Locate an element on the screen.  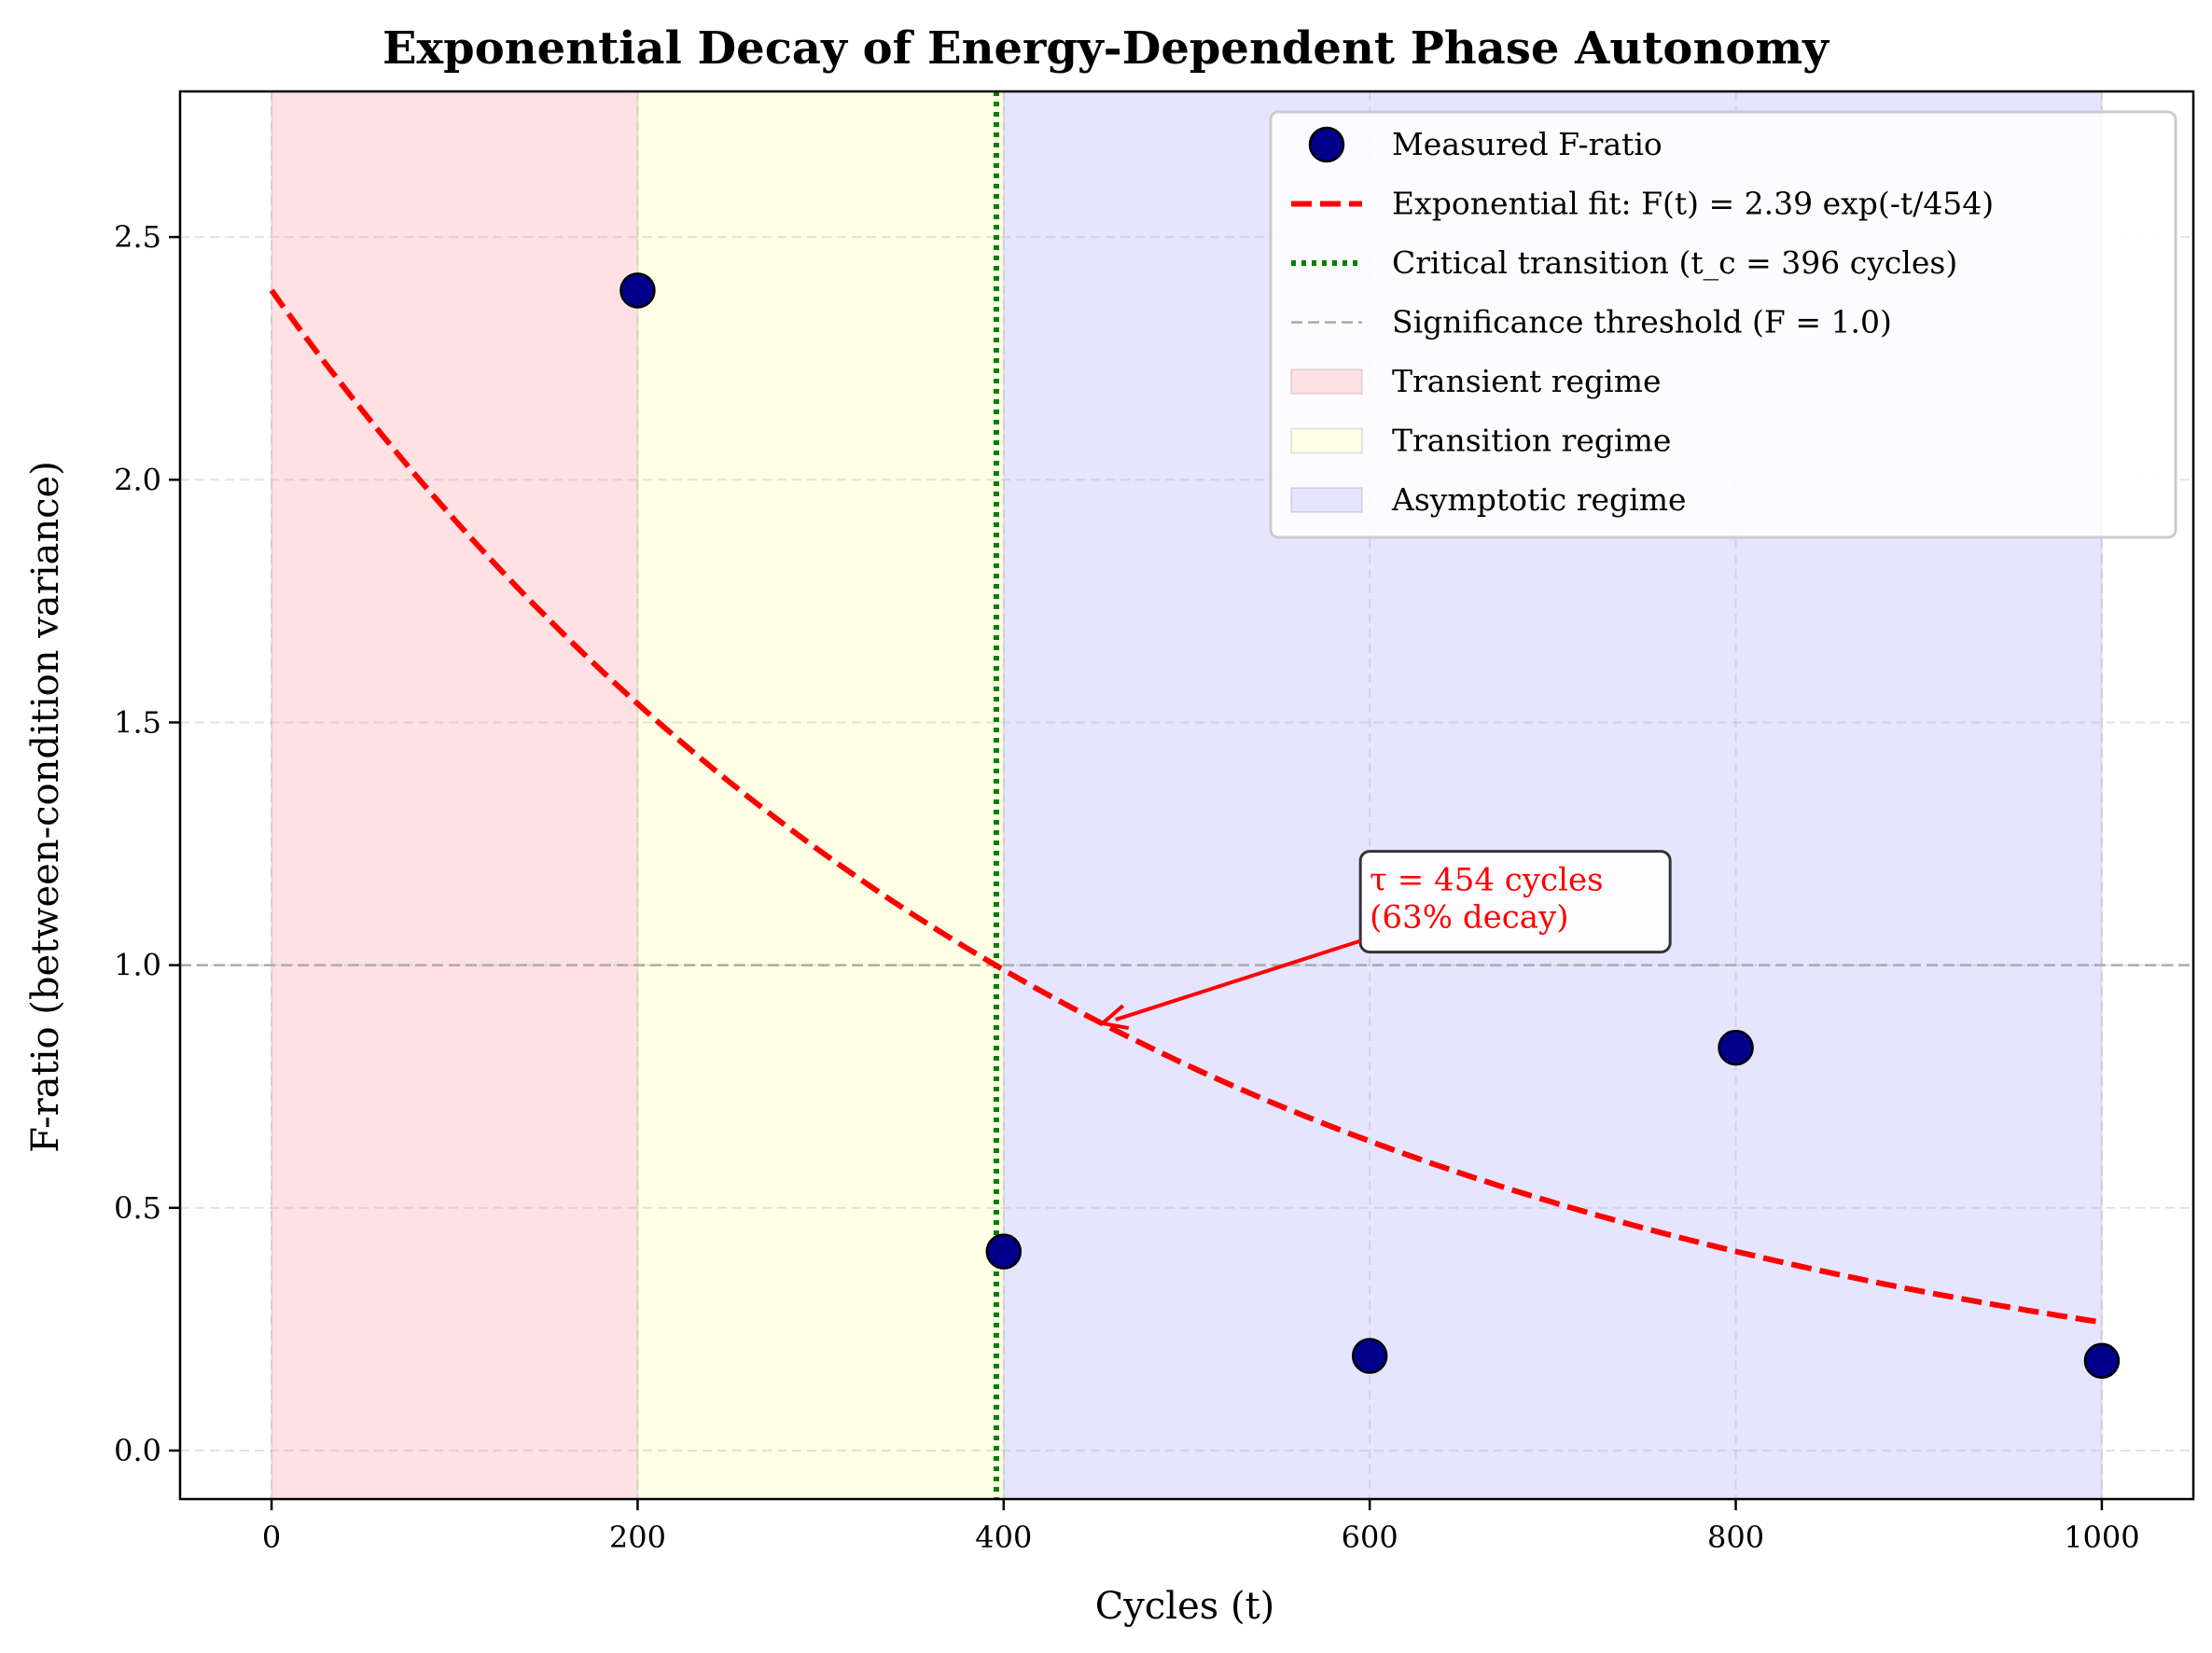
legend-label: Exponential fit: F(t) = 2.39 exp(-t/454) is located at coordinates (1693, 204).